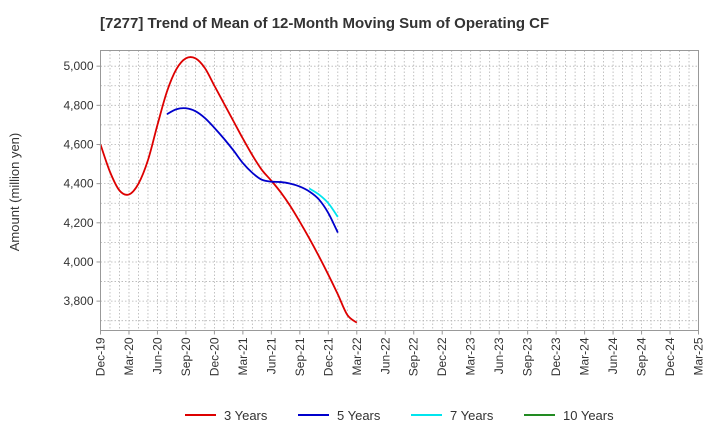 This screenshot has height=445, width=720. What do you see at coordinates (157, 355) in the screenshot?
I see `x-tick-label: Jun-20` at bounding box center [157, 355].